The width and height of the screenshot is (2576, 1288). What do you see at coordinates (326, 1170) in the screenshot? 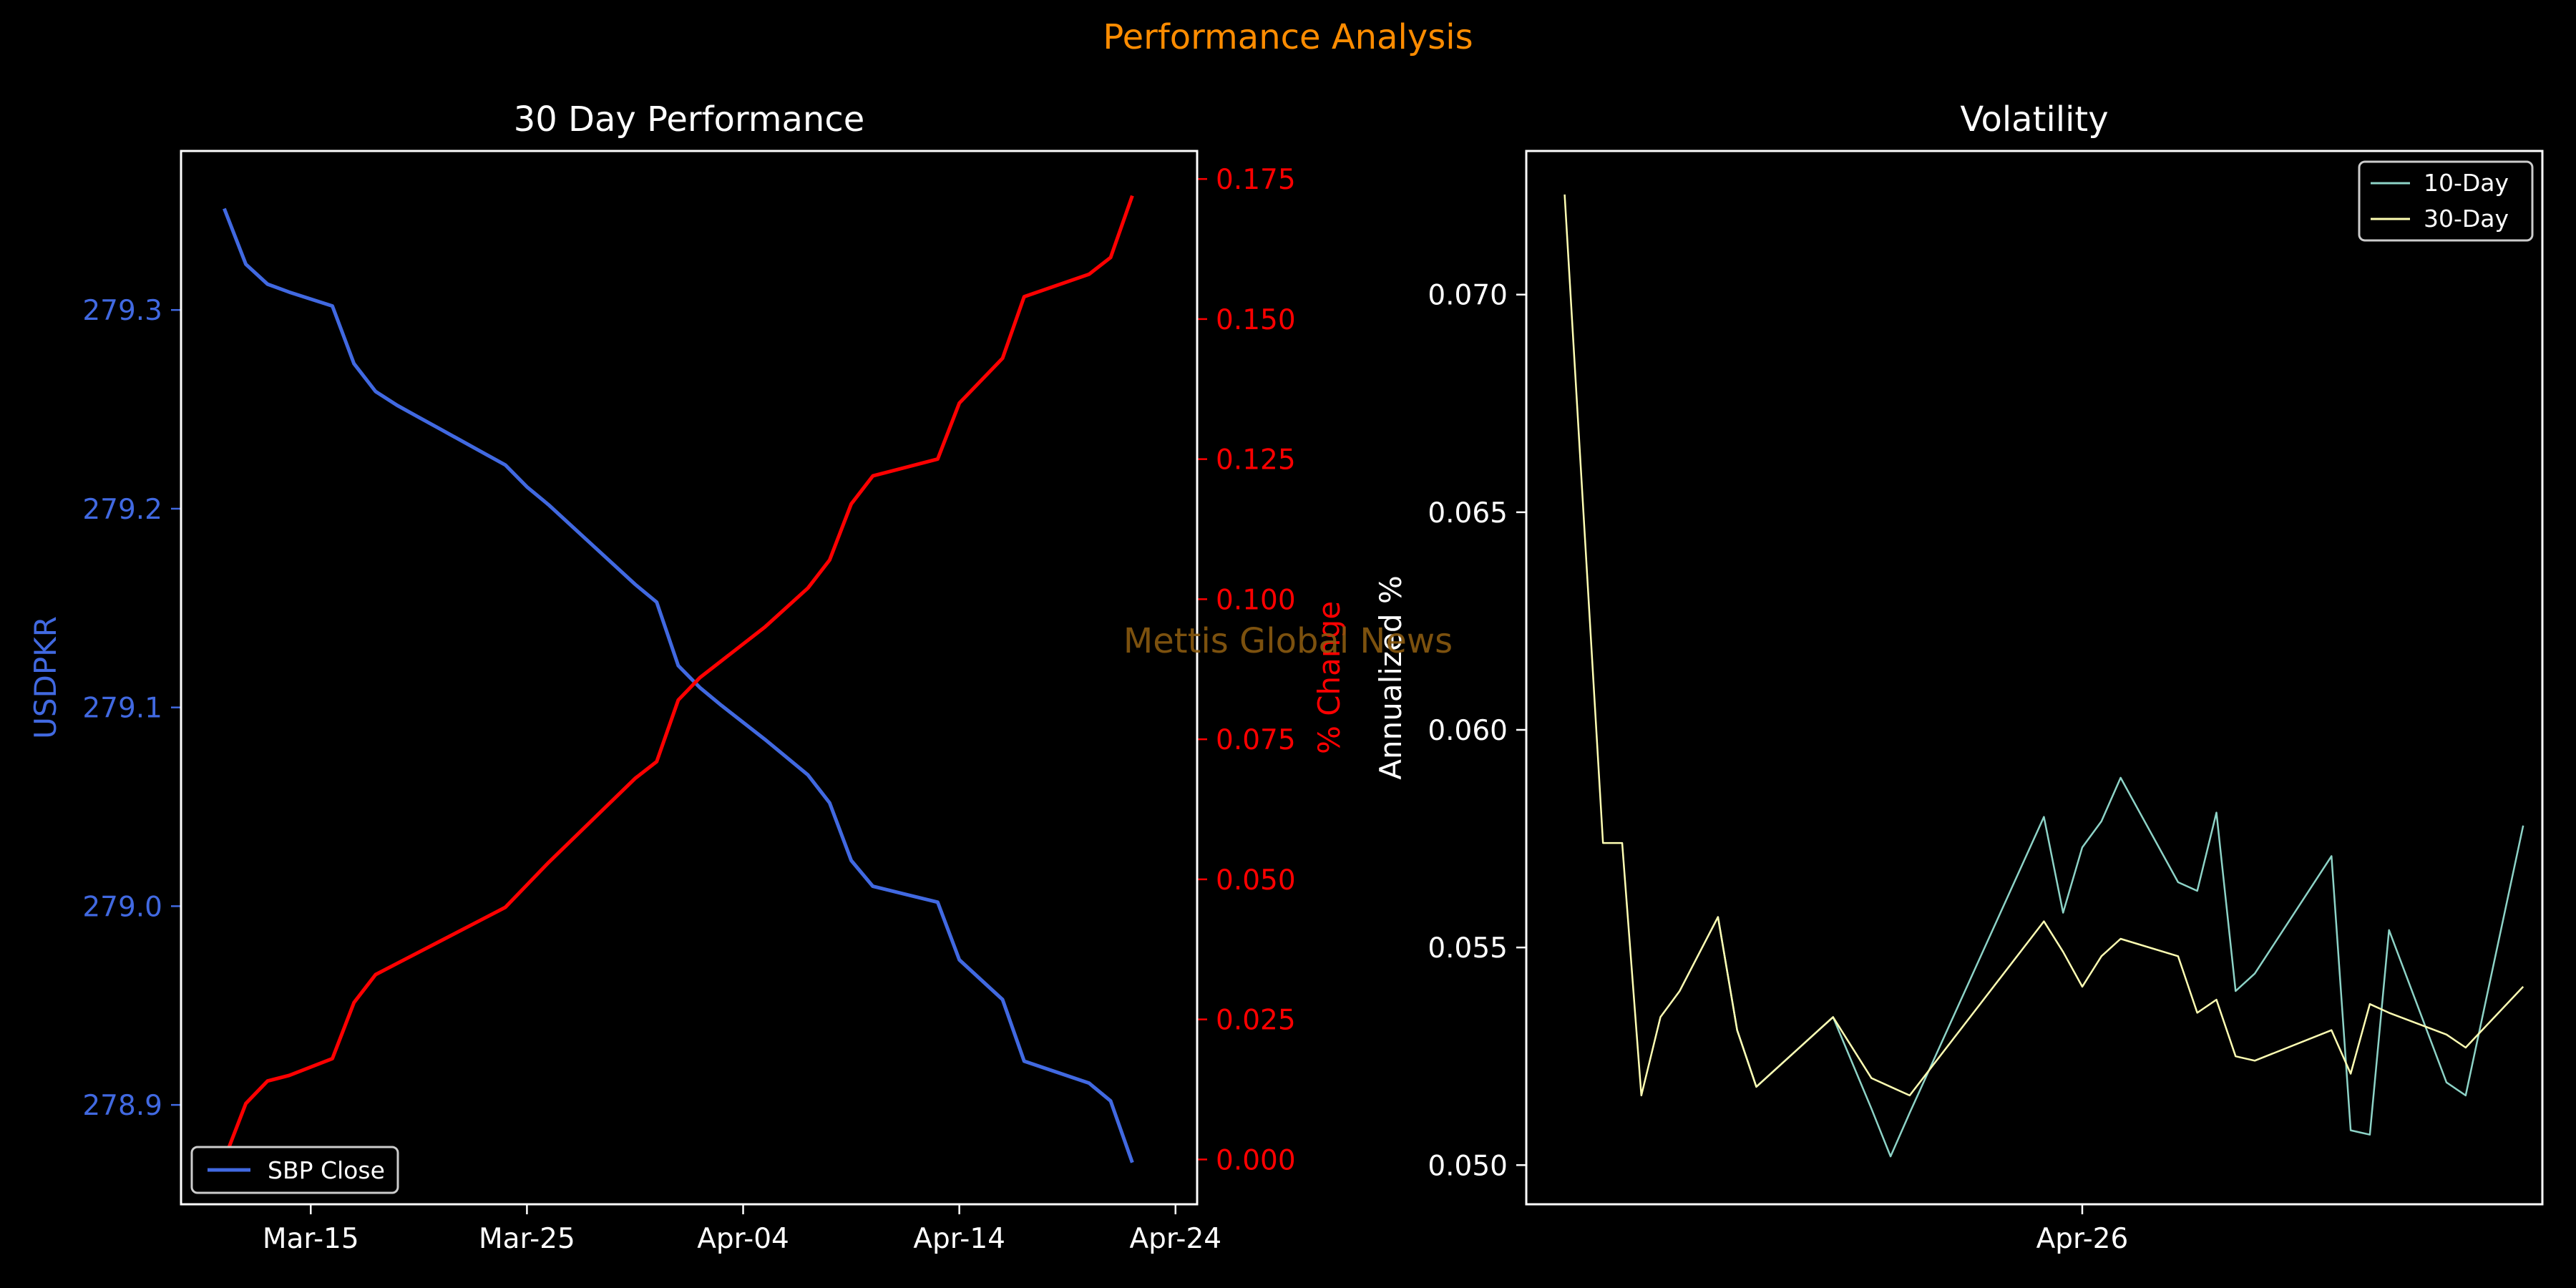
I see `legend-label-sbp-close: SBP Close` at bounding box center [326, 1170].